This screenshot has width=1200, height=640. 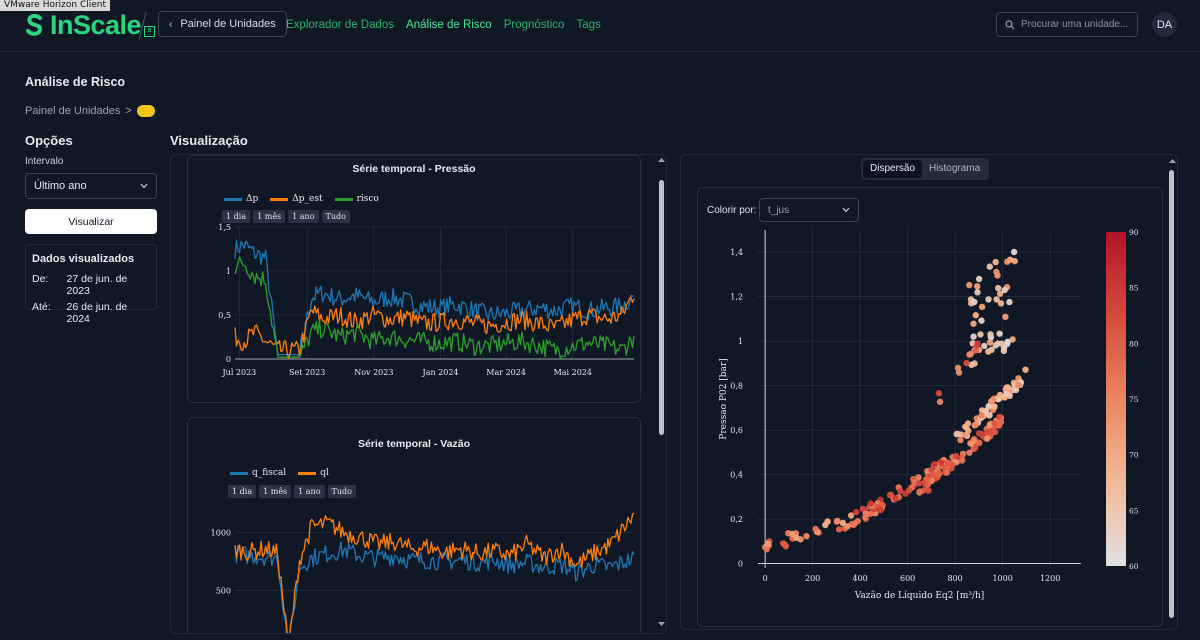 I want to click on scroll-down-arrow-icon, so click(x=661, y=624).